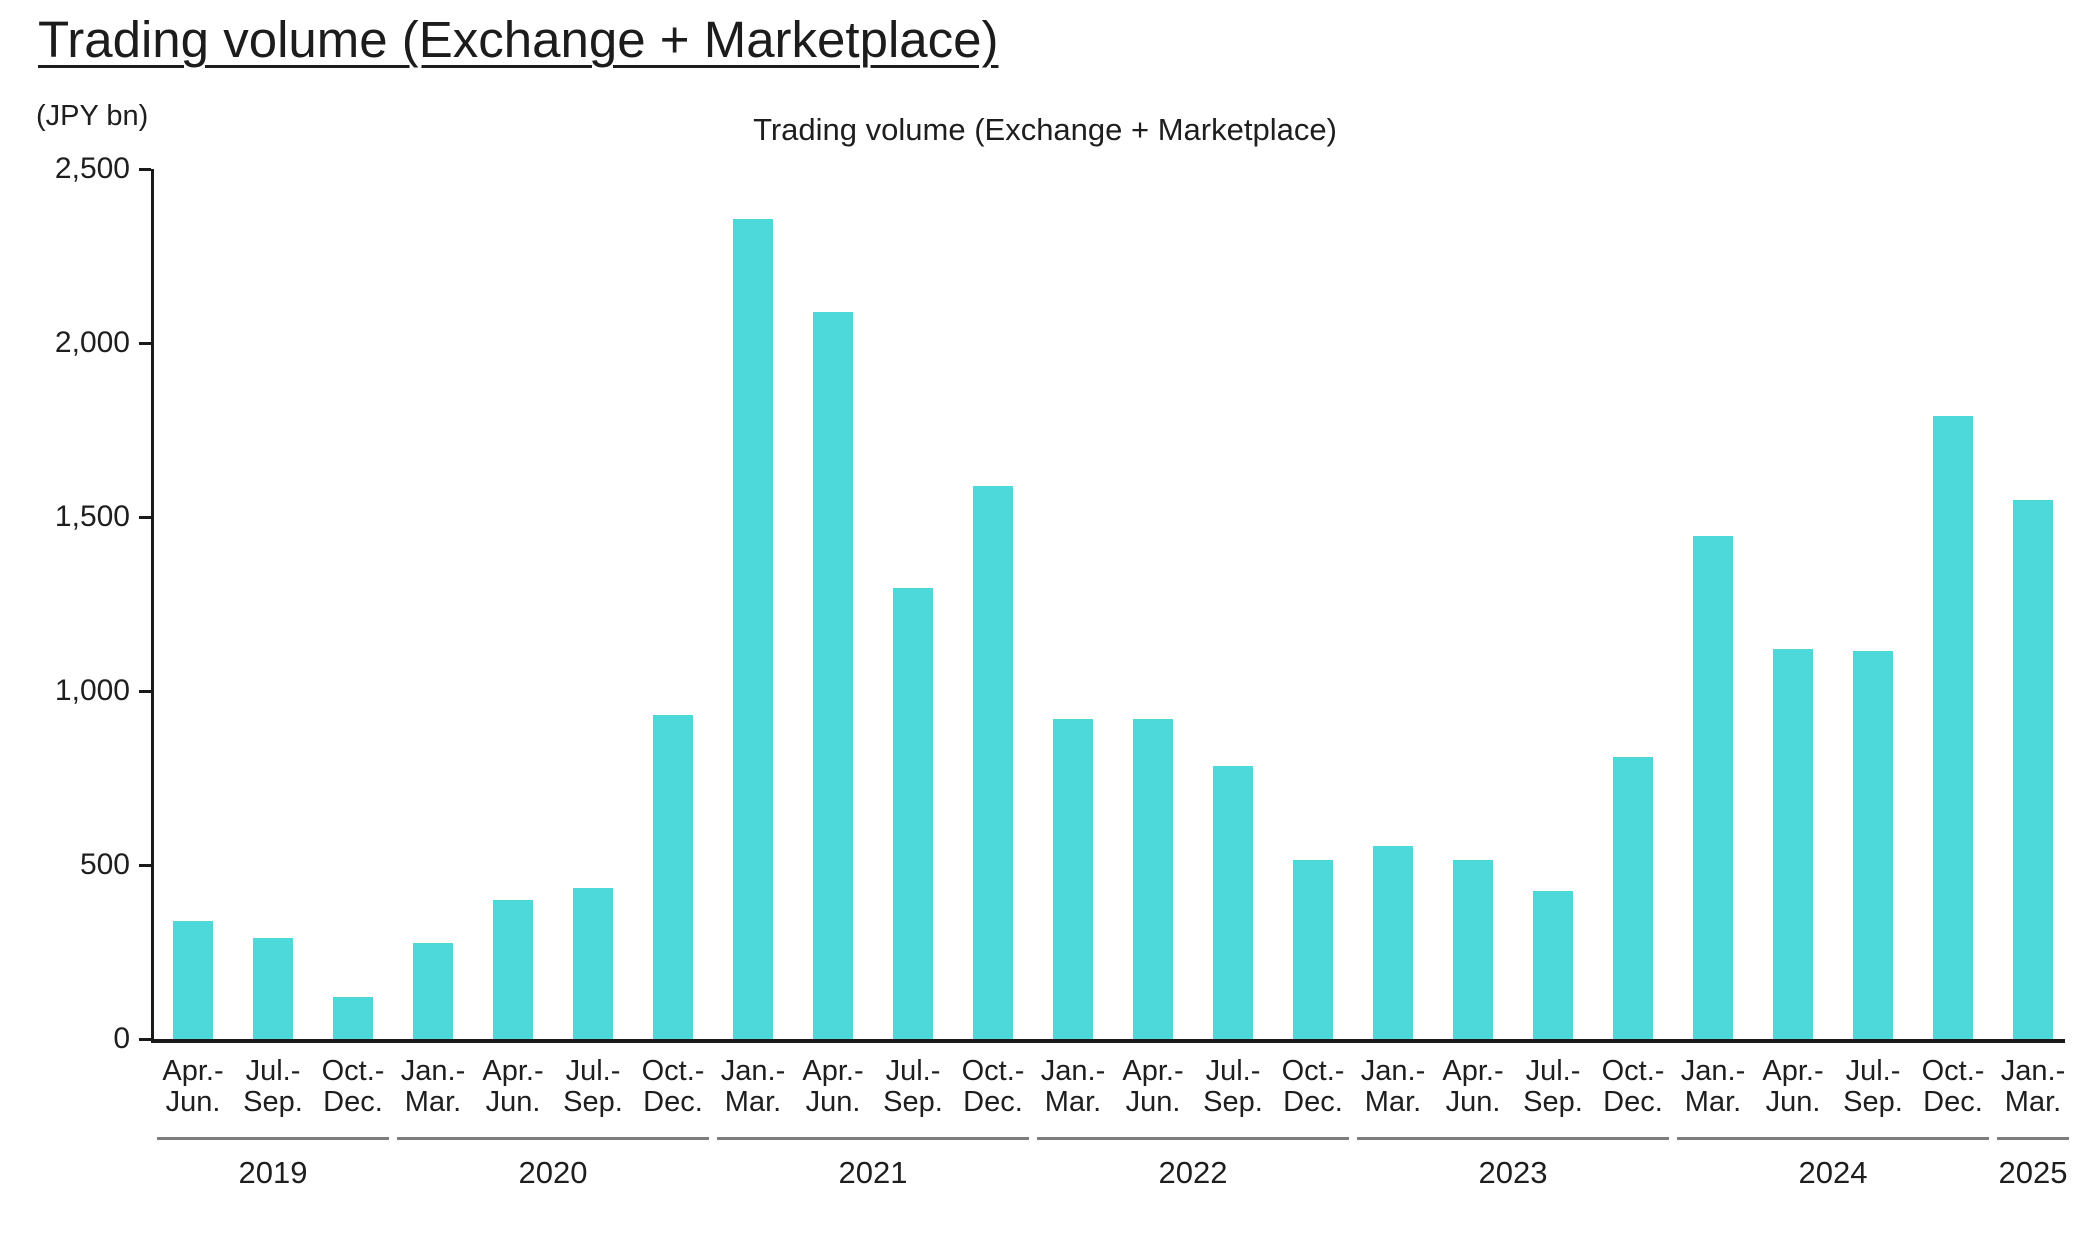 This screenshot has height=1260, width=2100. I want to click on year-label: 2021, so click(873, 1172).